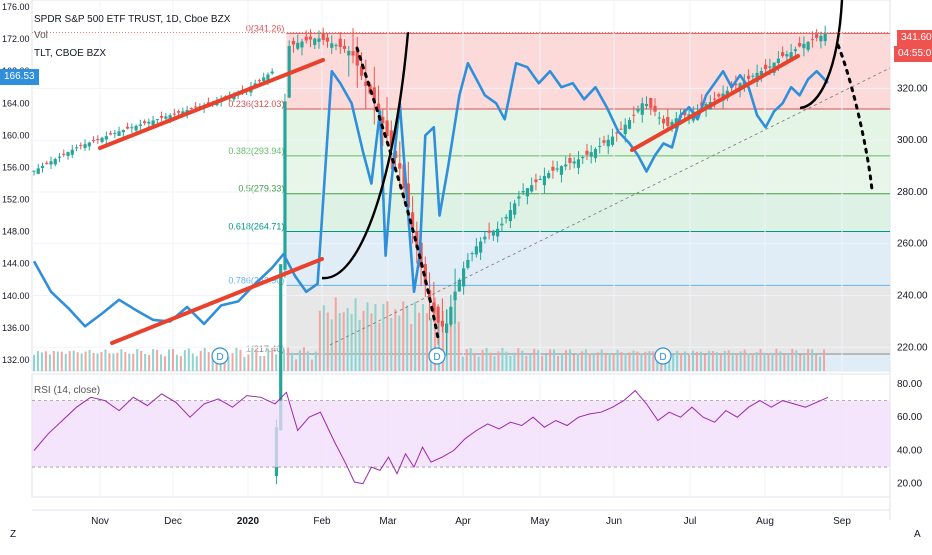  I want to click on trendline, so click(715, 103).